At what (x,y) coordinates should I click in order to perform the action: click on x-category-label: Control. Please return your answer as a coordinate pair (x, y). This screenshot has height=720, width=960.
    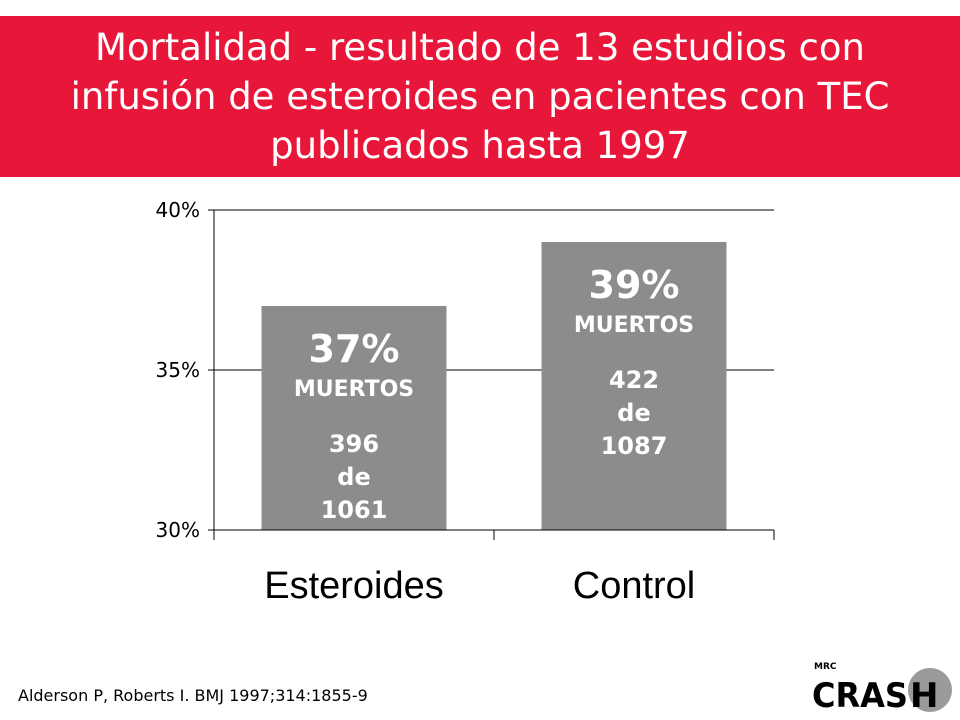
    Looking at the image, I should click on (634, 586).